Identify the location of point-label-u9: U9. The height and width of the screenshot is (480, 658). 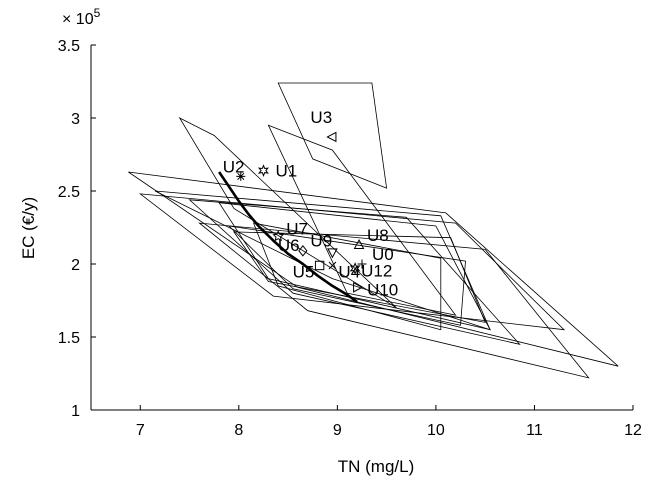
(321, 240).